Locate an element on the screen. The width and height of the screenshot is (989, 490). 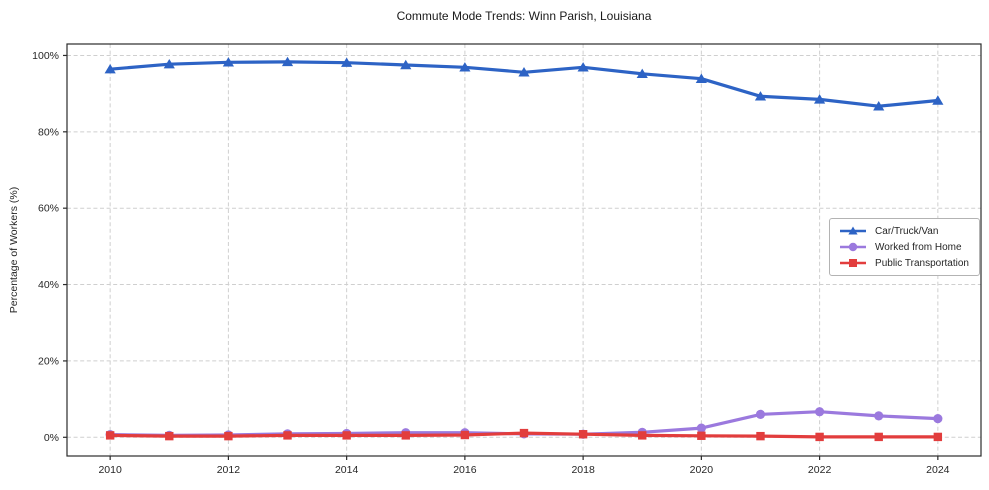
y-axis-tick-label: 40% is located at coordinates (48, 285).